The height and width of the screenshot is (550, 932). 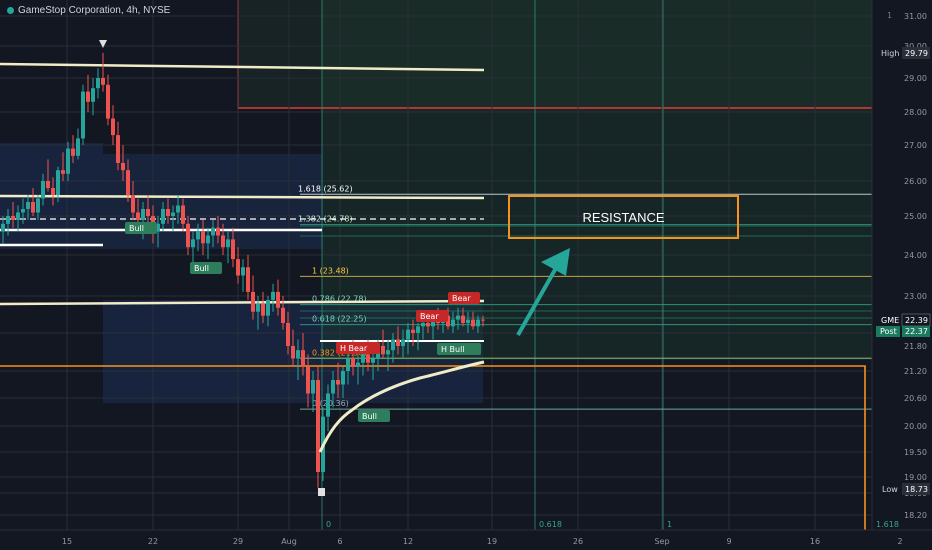 What do you see at coordinates (915, 16) in the screenshot?
I see `price-tick-label: 31.00` at bounding box center [915, 16].